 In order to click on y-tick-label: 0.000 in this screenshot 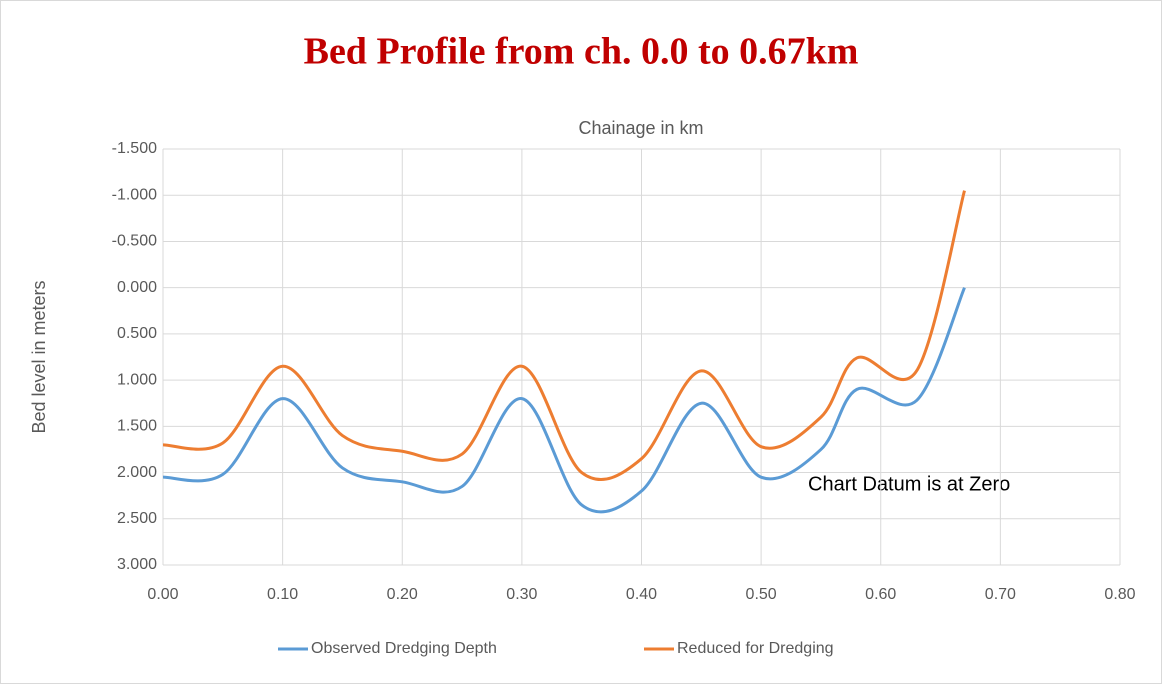, I will do `click(137, 287)`.